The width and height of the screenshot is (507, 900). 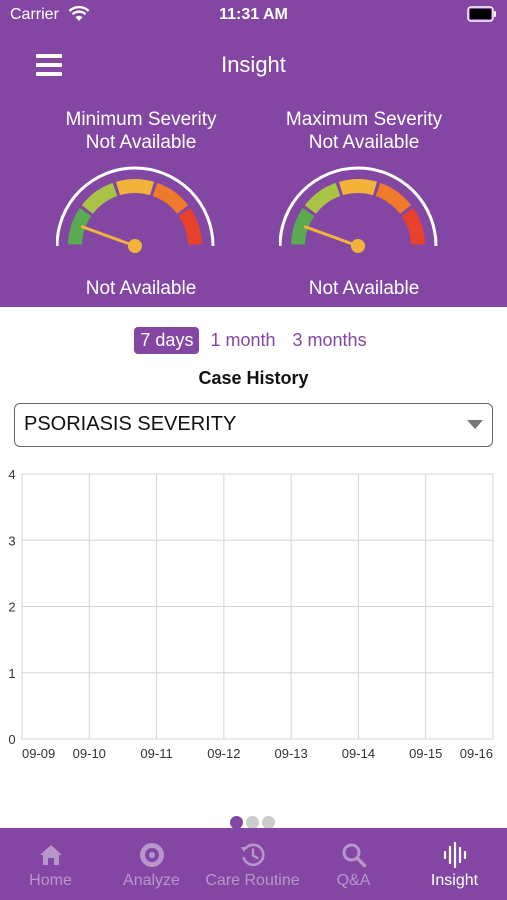 I want to click on page-indicator, so click(x=255, y=823).